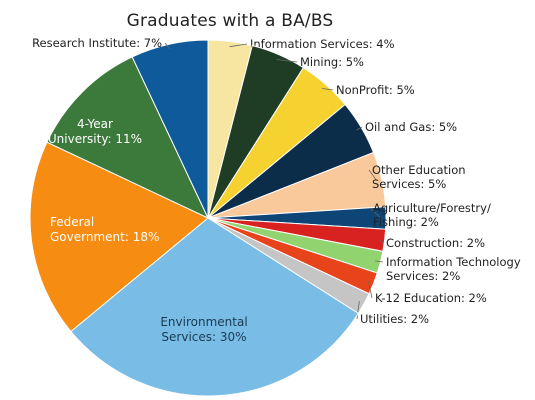 This screenshot has height=400, width=535. I want to click on slice-label: Information Technology Services: 2%, so click(453, 269).